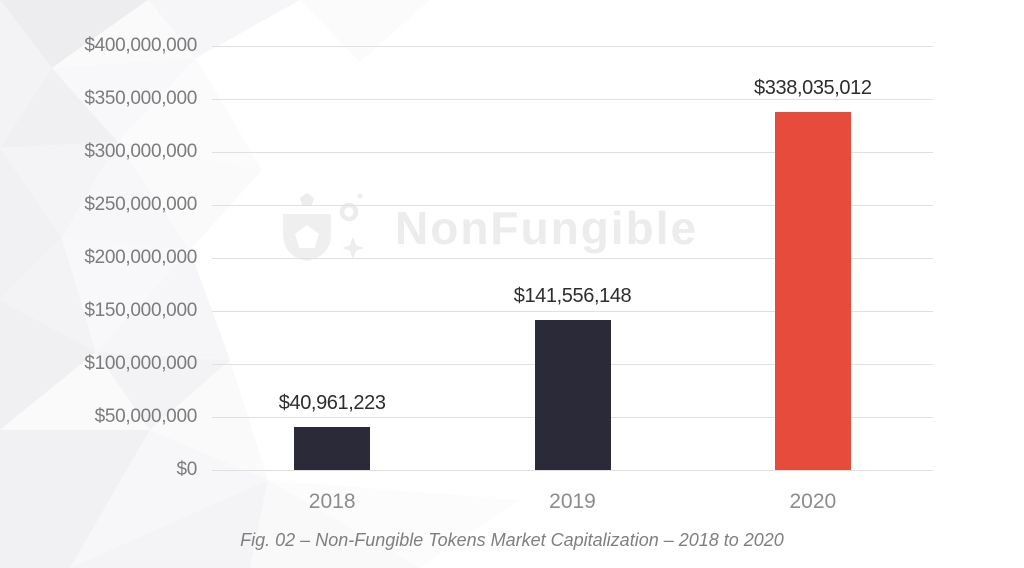  What do you see at coordinates (186, 469) in the screenshot?
I see `y-axis-tick-label: $0` at bounding box center [186, 469].